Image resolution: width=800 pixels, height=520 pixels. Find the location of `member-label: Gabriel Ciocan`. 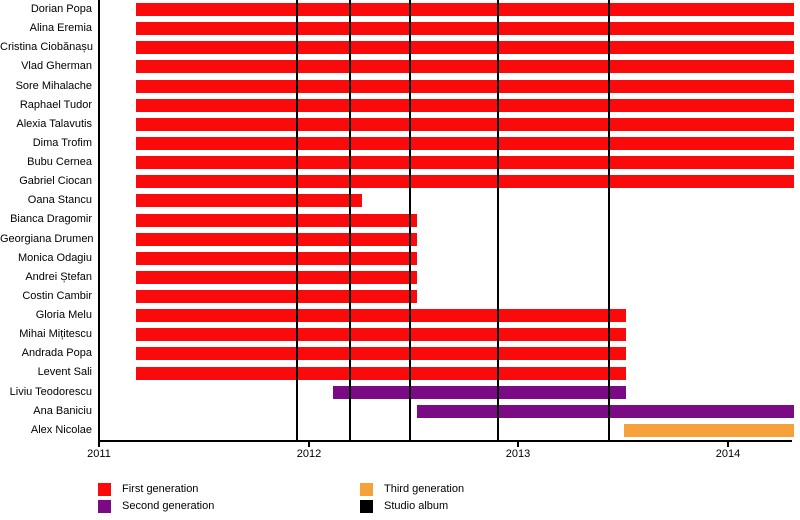

member-label: Gabriel Ciocan is located at coordinates (55, 181).